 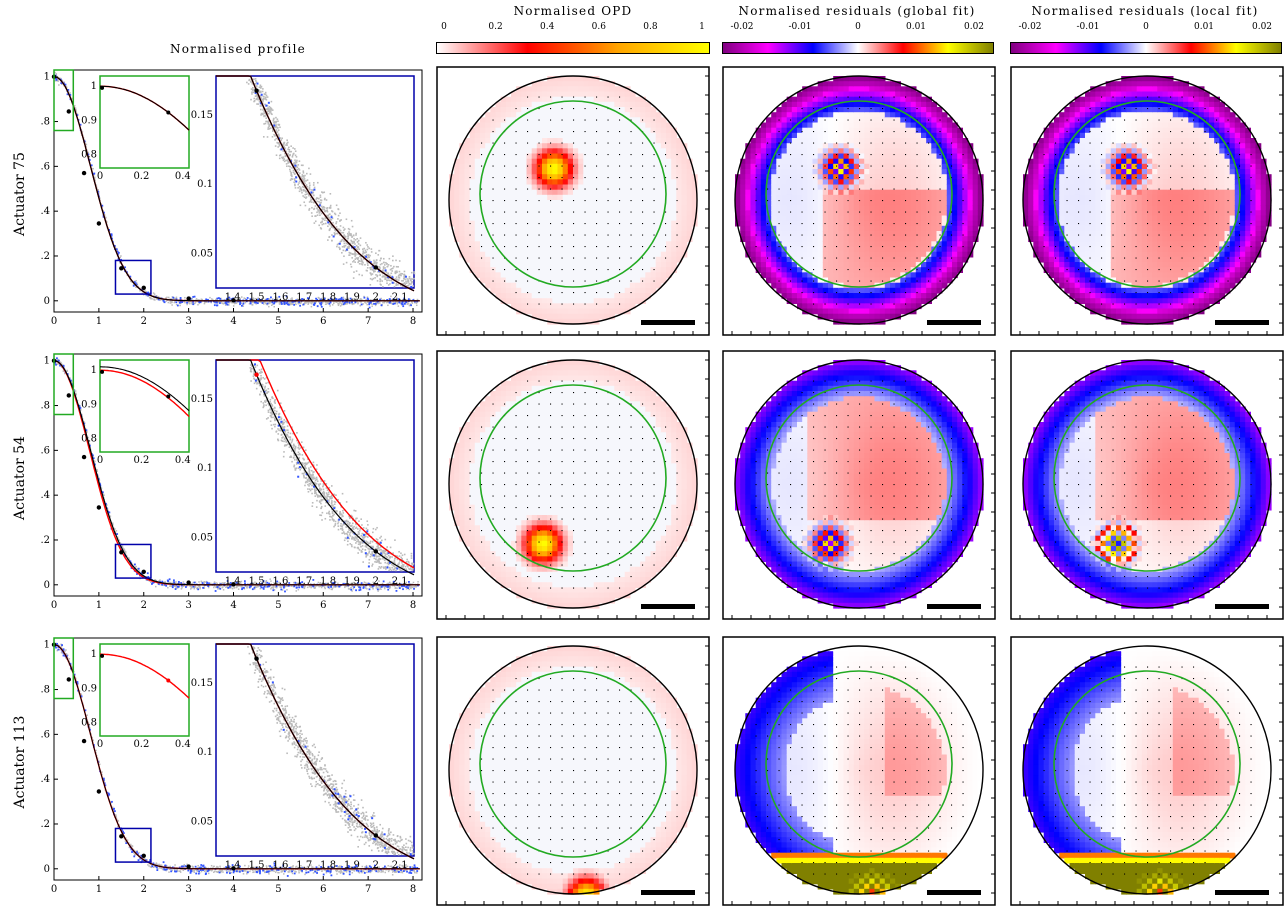 I want to click on green-inset-x-tick: 0.4, so click(x=183, y=176).